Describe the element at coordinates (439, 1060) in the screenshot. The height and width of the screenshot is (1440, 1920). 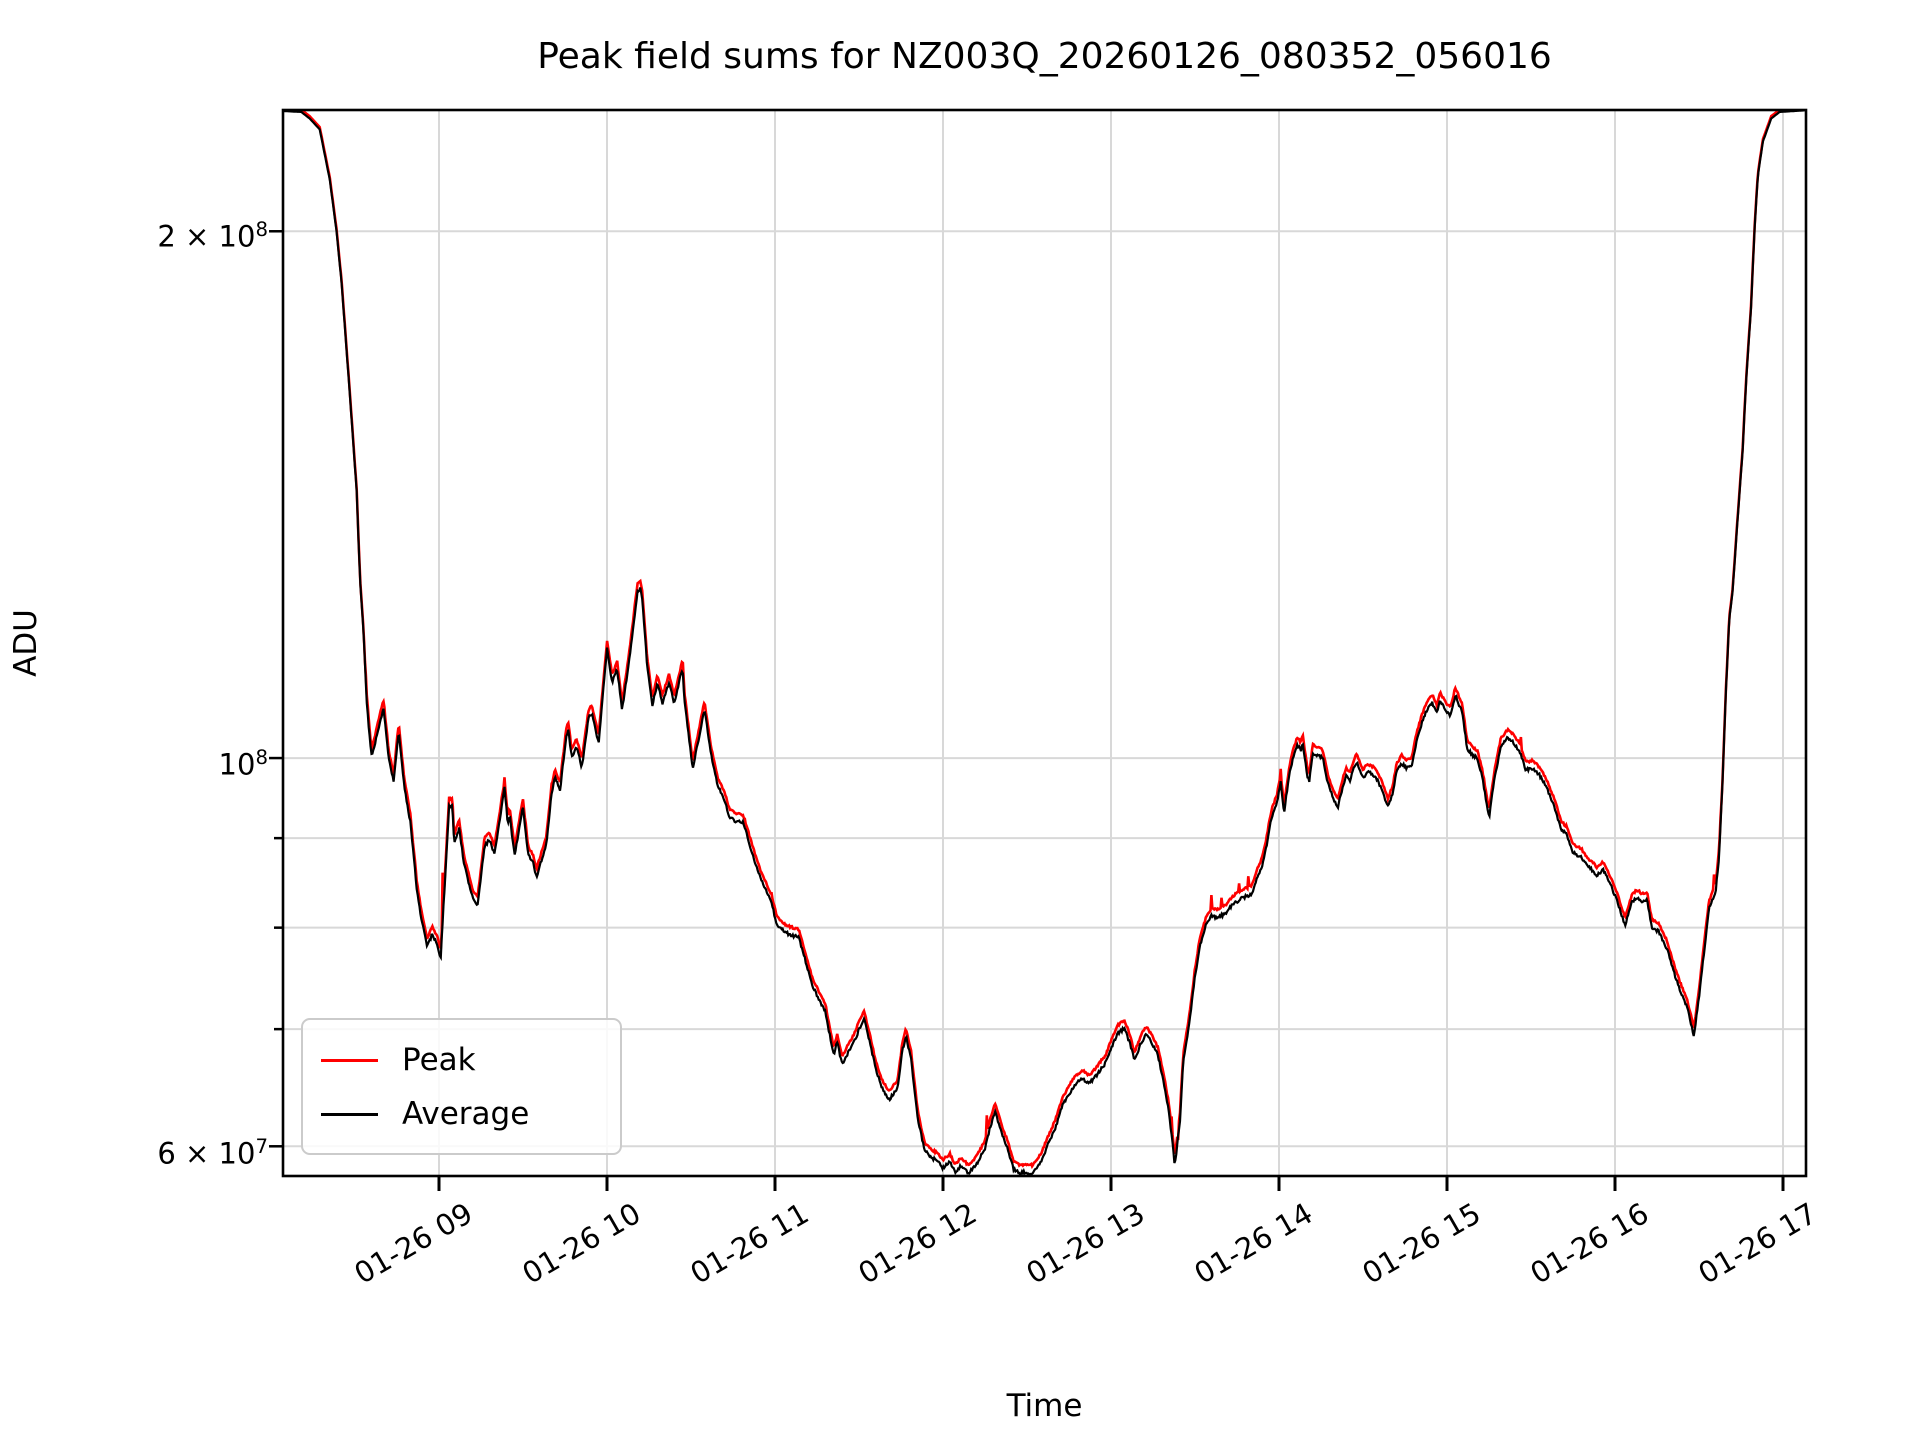
I see `legend-label-peak: Peak` at that location.